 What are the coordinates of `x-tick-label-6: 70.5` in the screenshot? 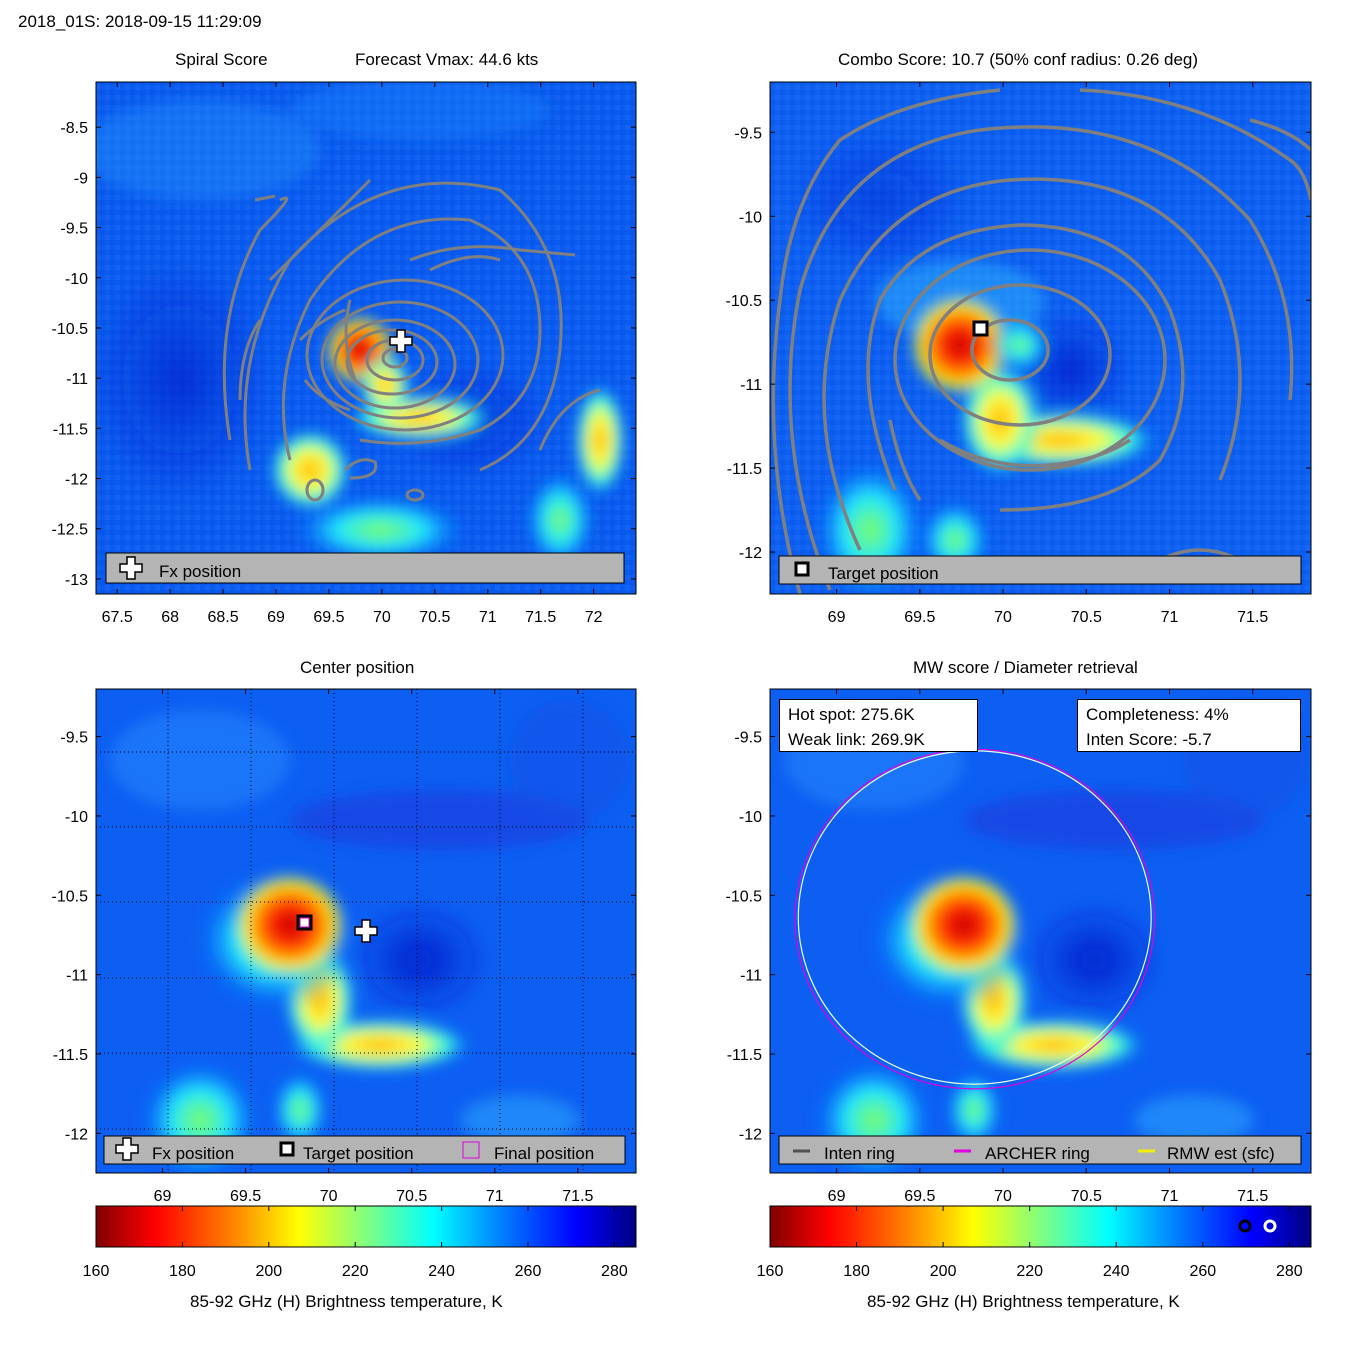 It's located at (434, 617).